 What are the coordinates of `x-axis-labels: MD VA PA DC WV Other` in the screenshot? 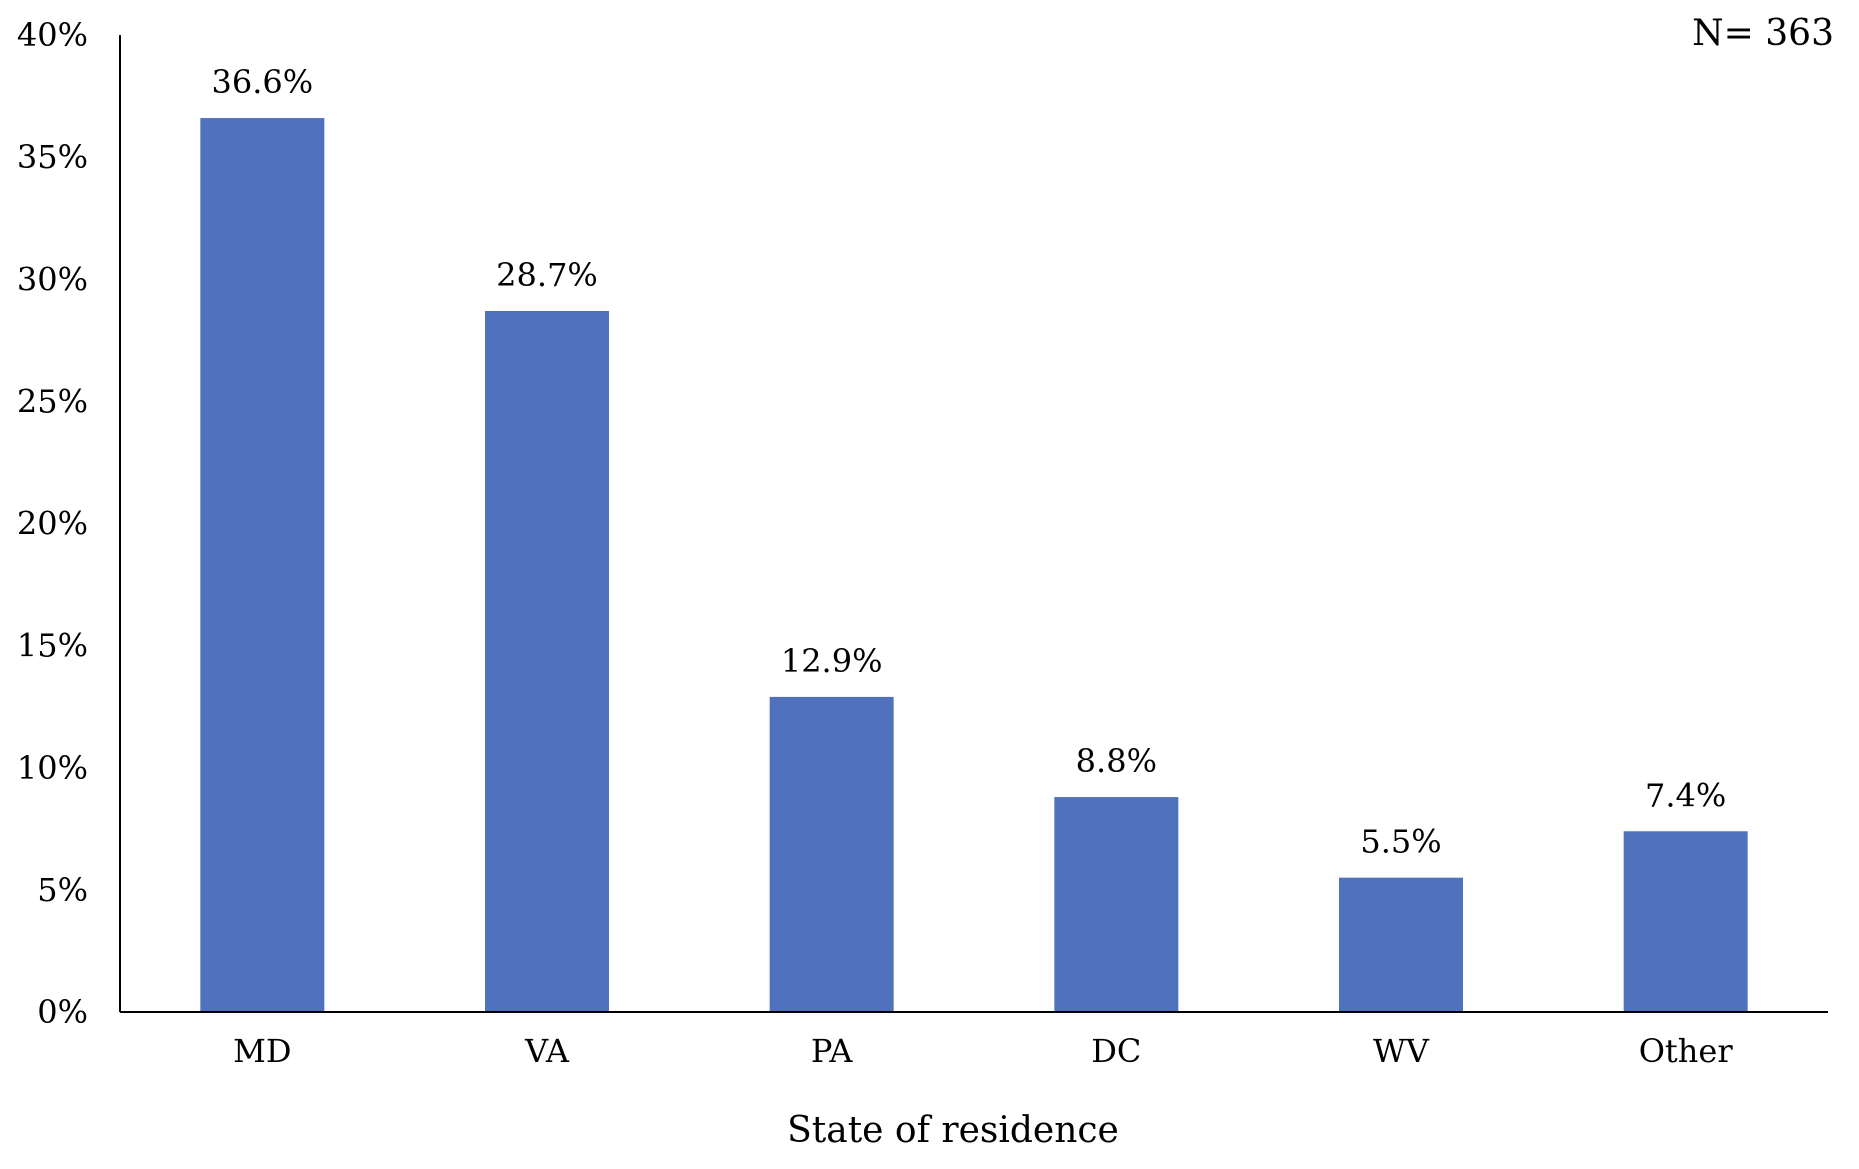 It's located at (983, 1051).